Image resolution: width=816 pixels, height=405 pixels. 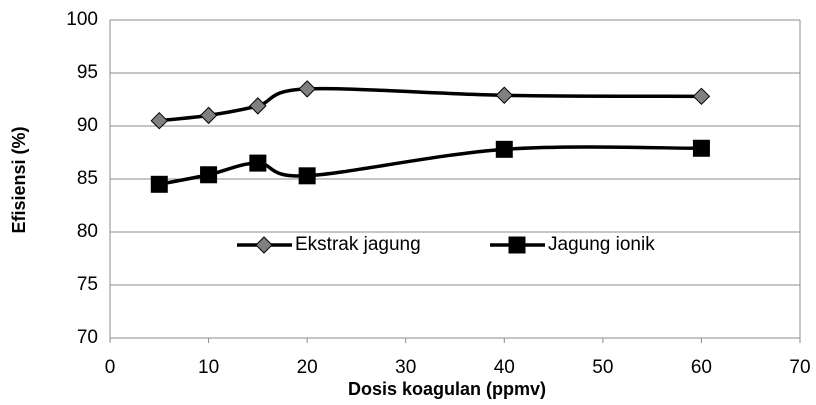 What do you see at coordinates (87, 178) in the screenshot?
I see `y-tick-label: 85` at bounding box center [87, 178].